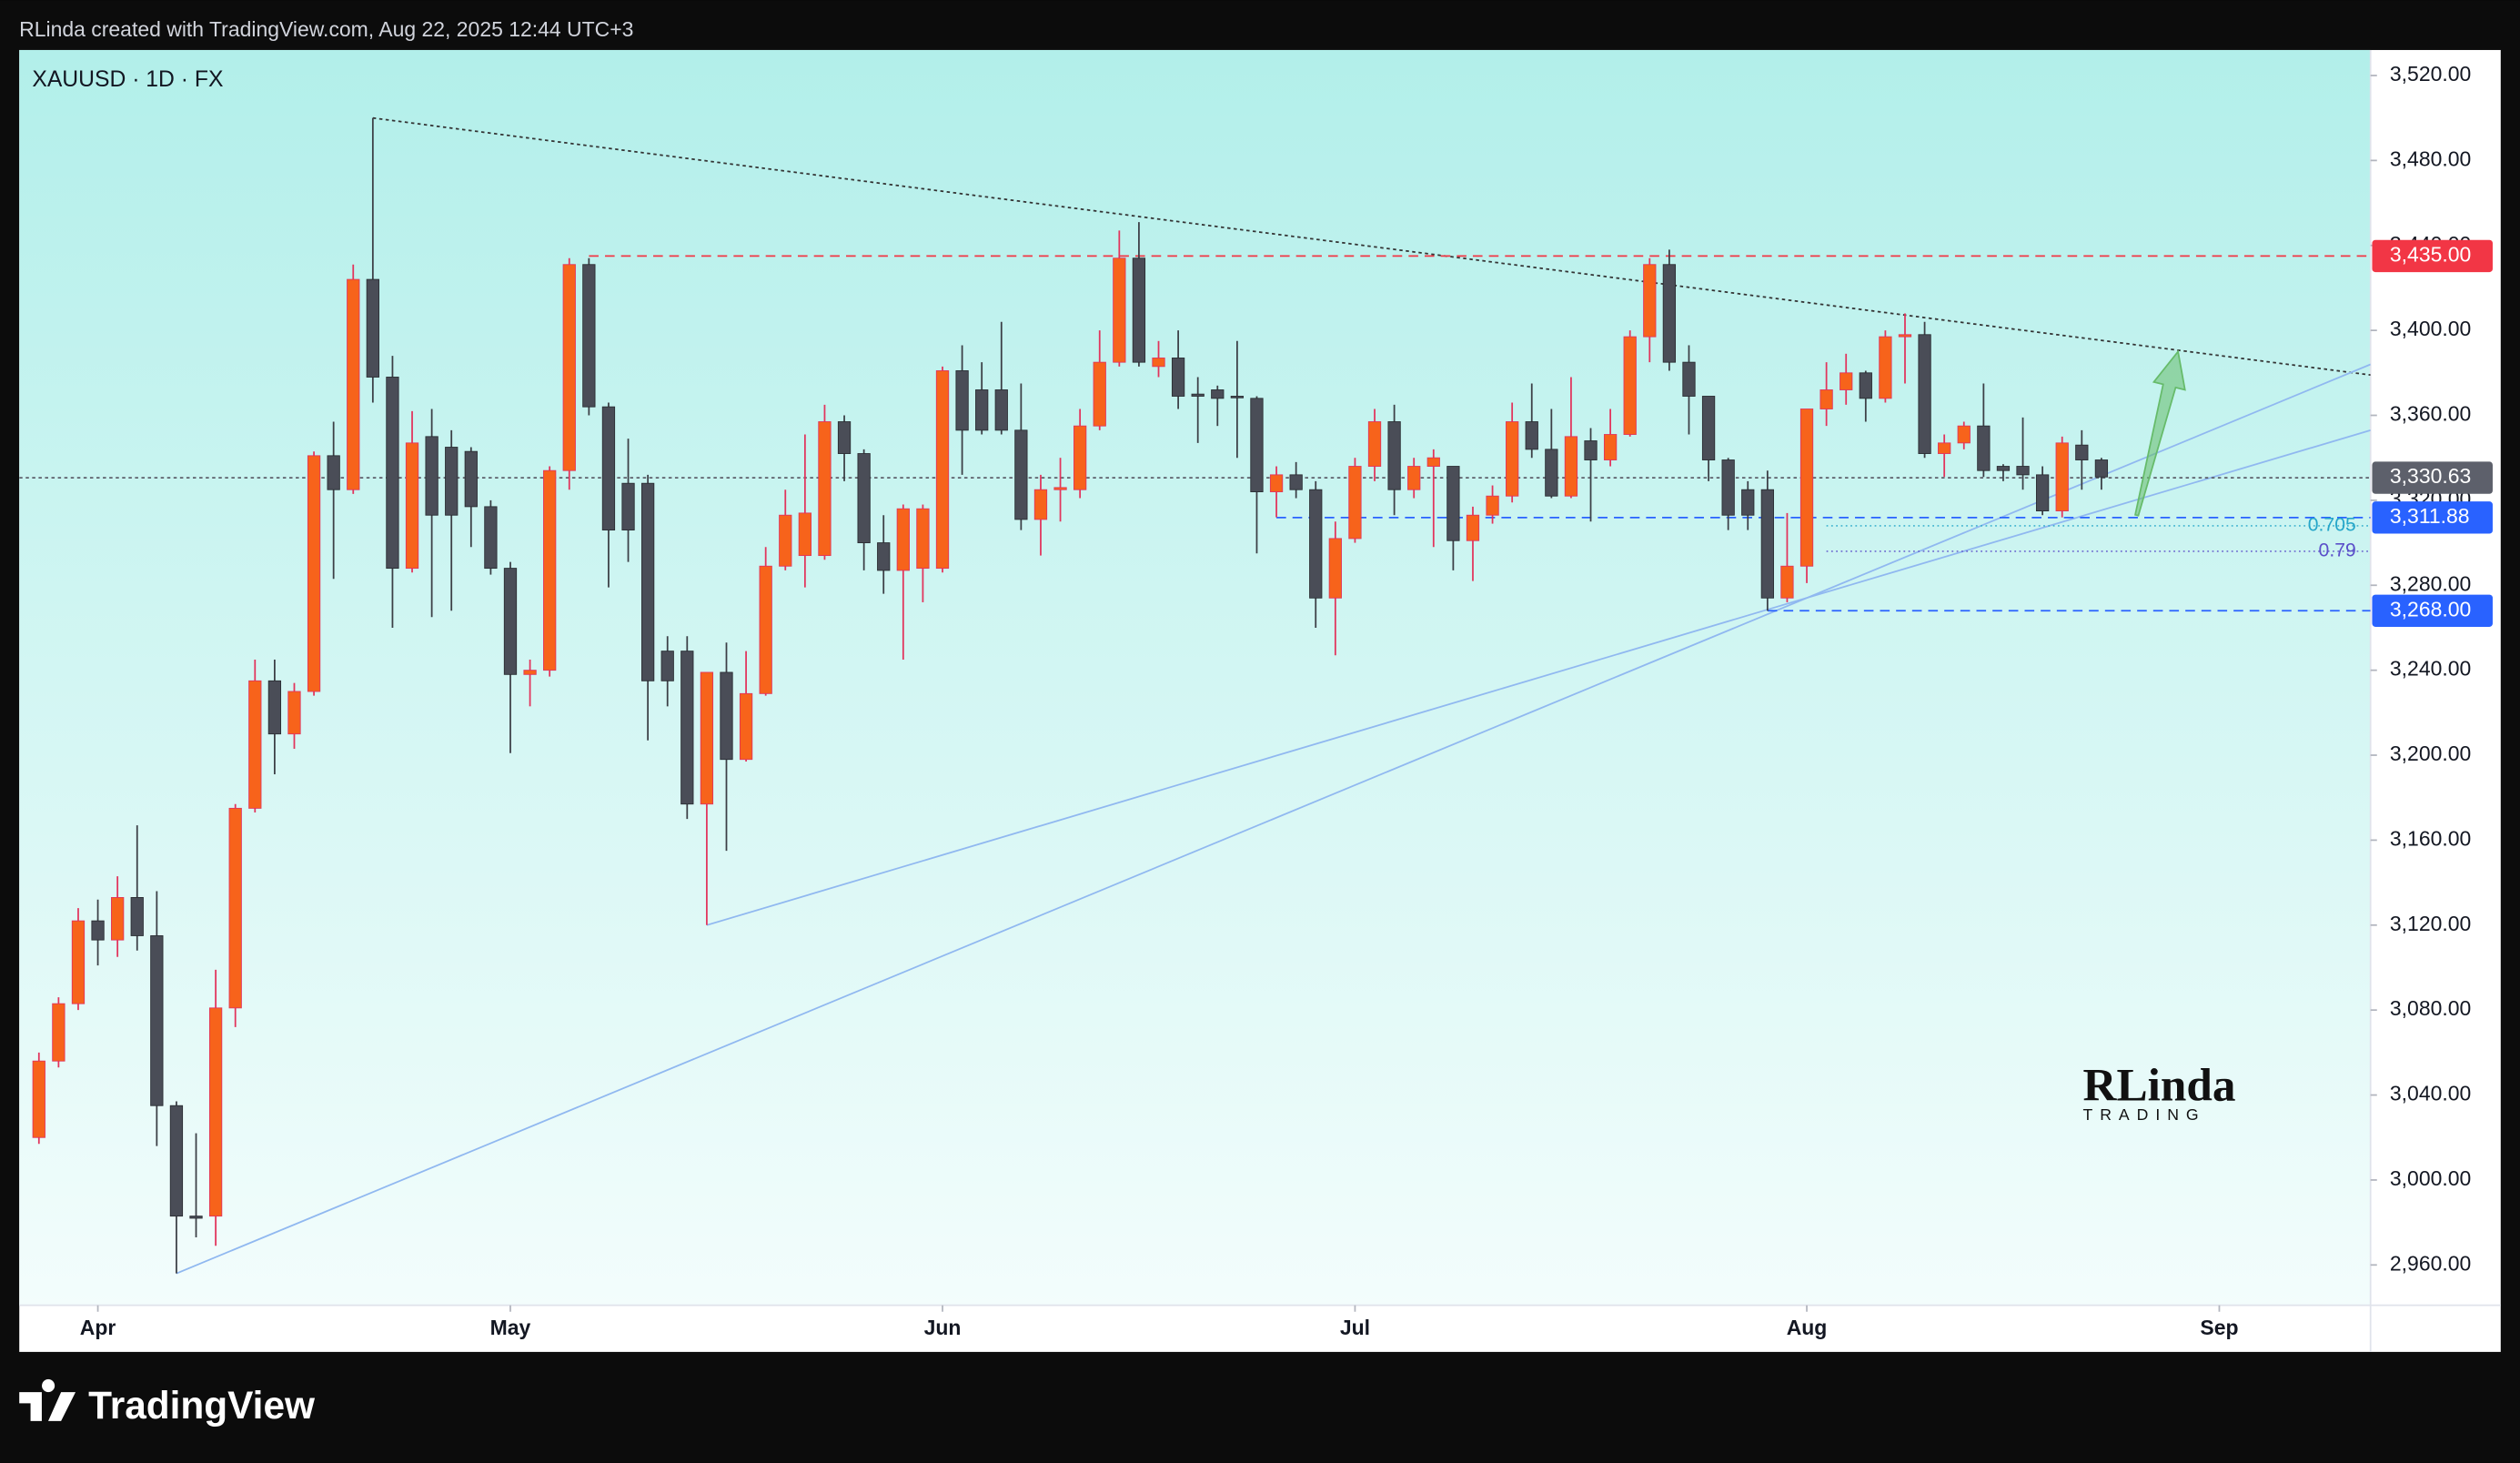  What do you see at coordinates (98, 1327) in the screenshot?
I see `x-tick-label: Apr` at bounding box center [98, 1327].